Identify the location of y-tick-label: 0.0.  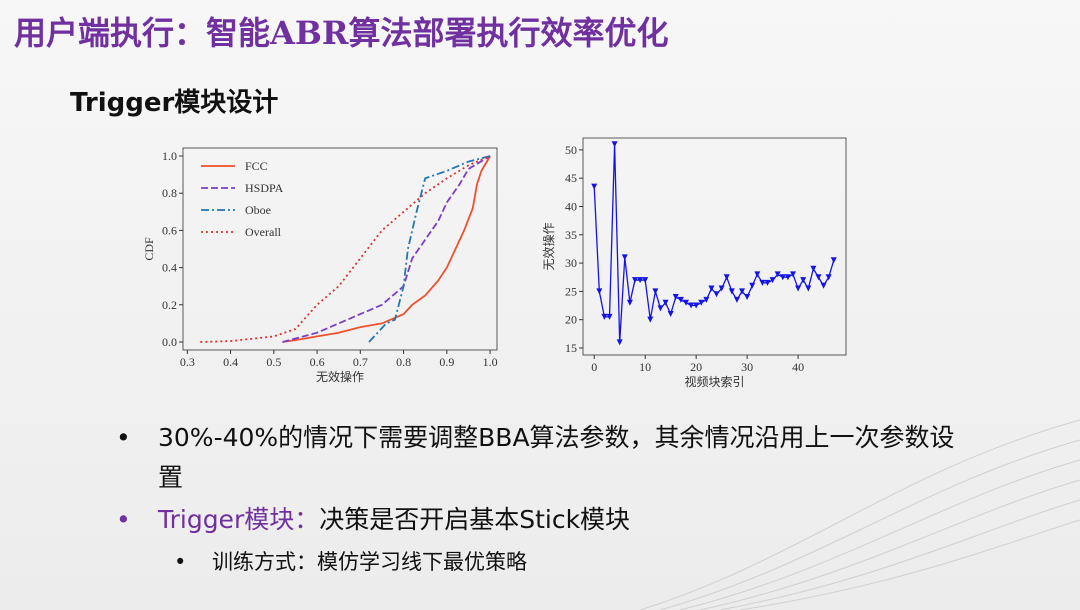
(169, 342).